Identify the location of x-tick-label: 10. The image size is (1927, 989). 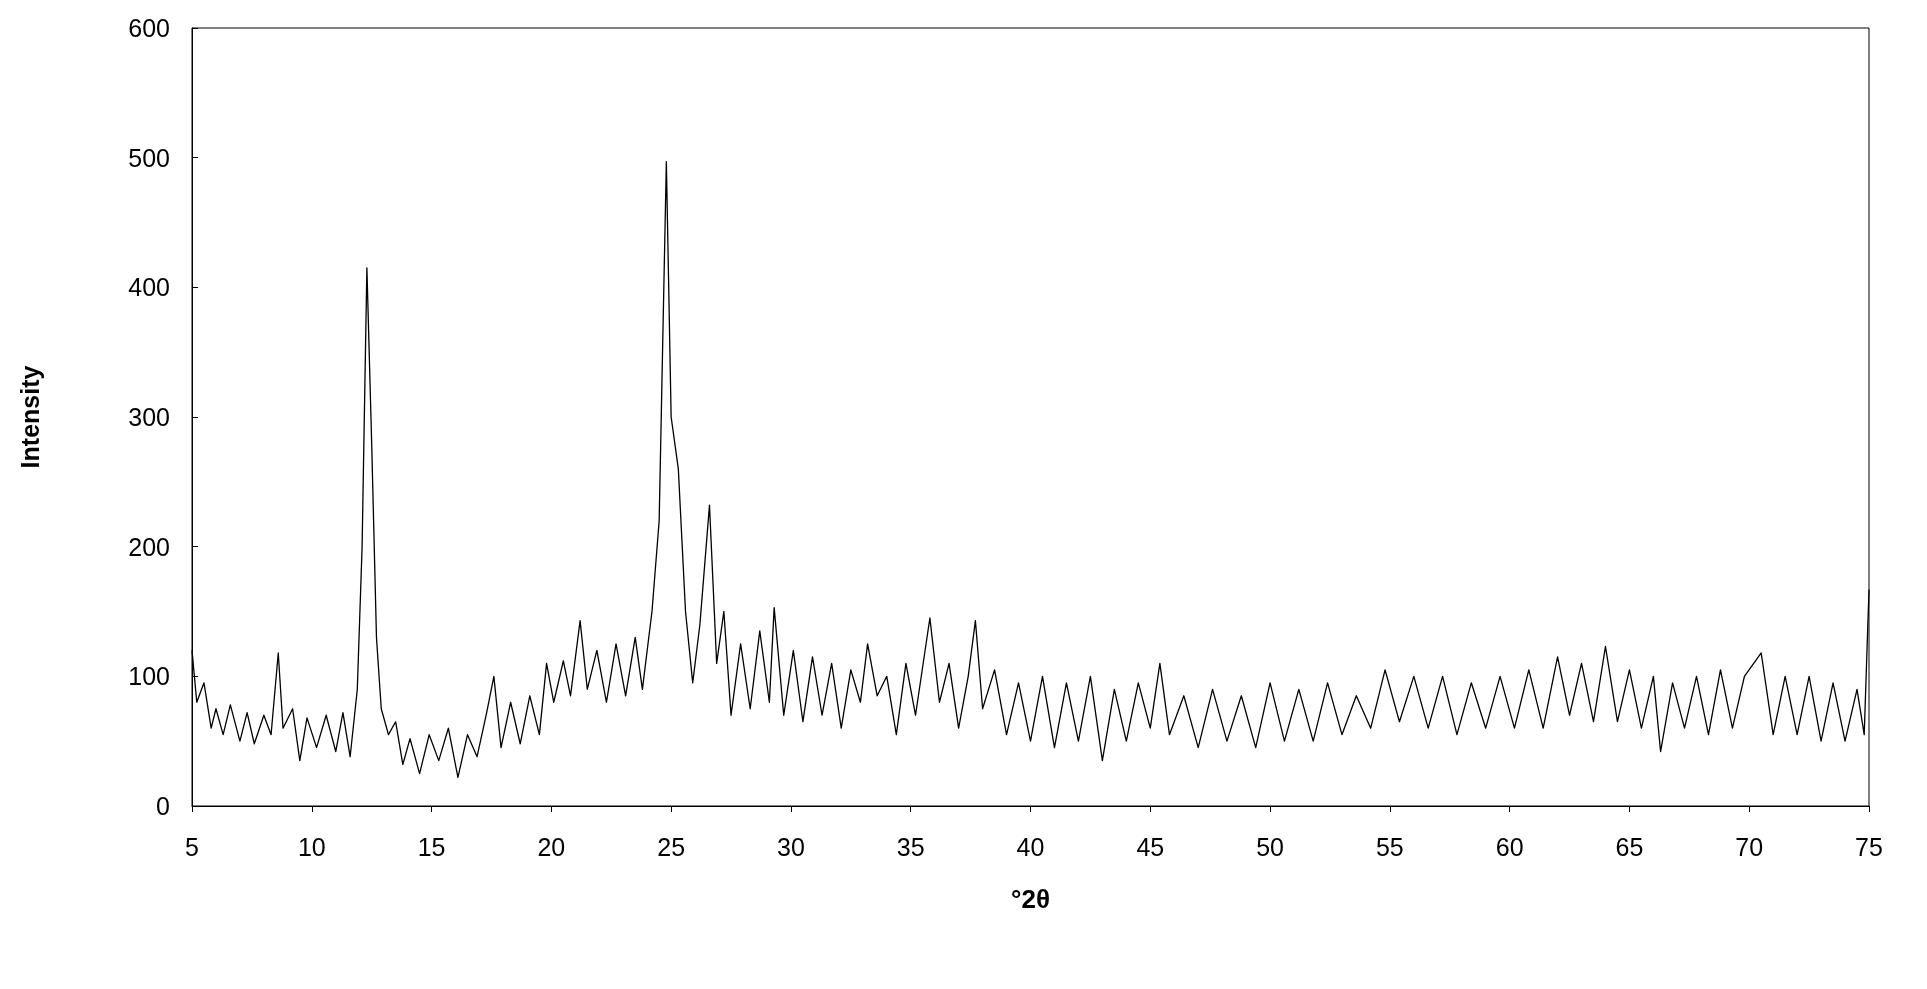
(311, 846).